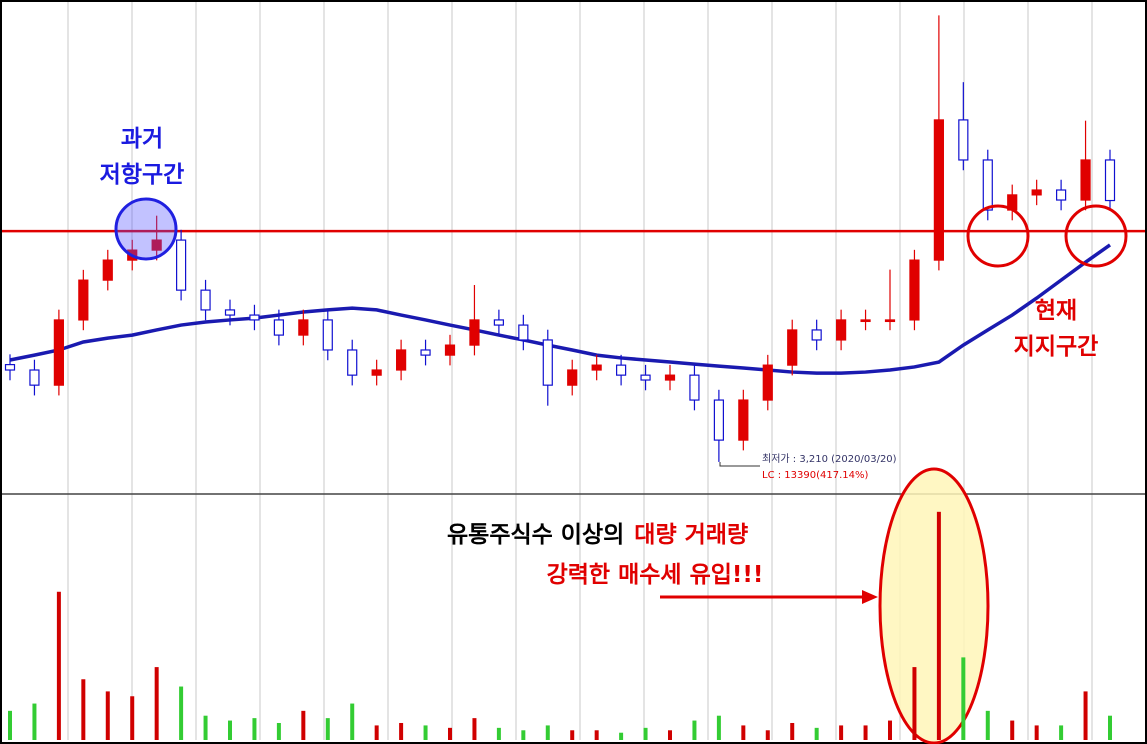 The image size is (1147, 744). Describe the element at coordinates (535, 535) in the screenshot. I see `volume-note-part: 유통주식수 이상의` at that location.